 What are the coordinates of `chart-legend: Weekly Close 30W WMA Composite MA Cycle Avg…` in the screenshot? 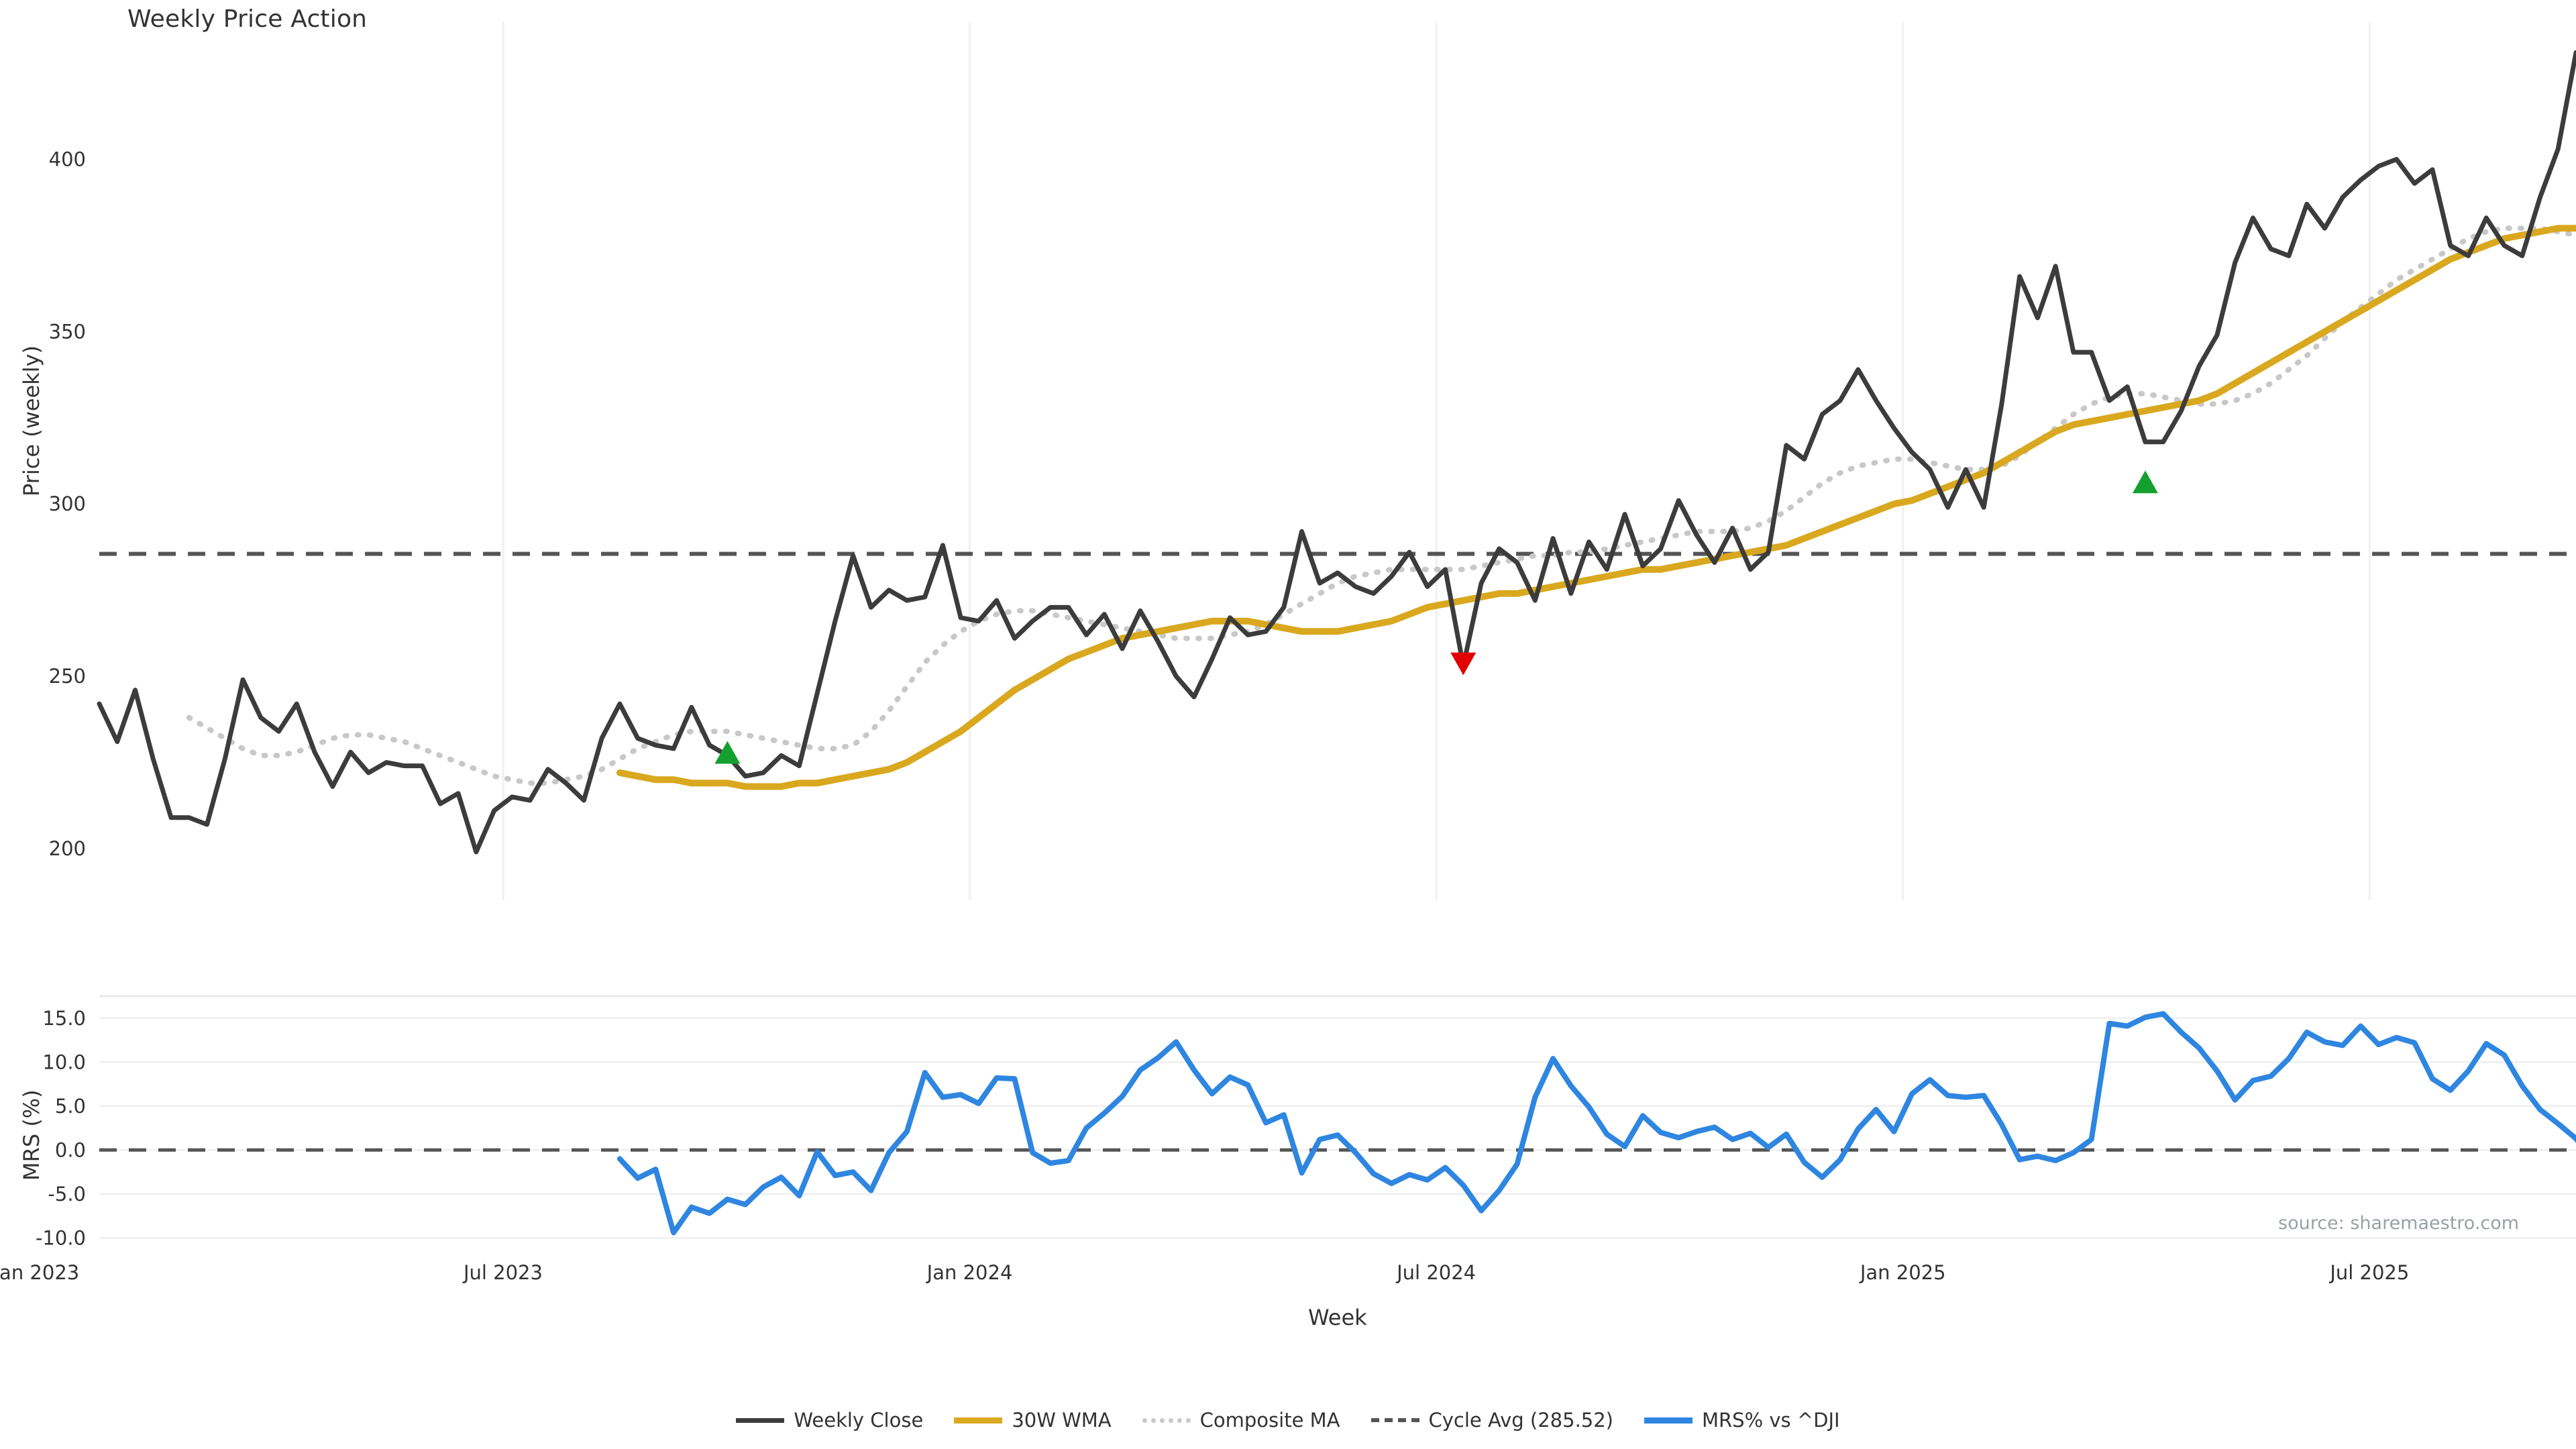 It's located at (1288, 1420).